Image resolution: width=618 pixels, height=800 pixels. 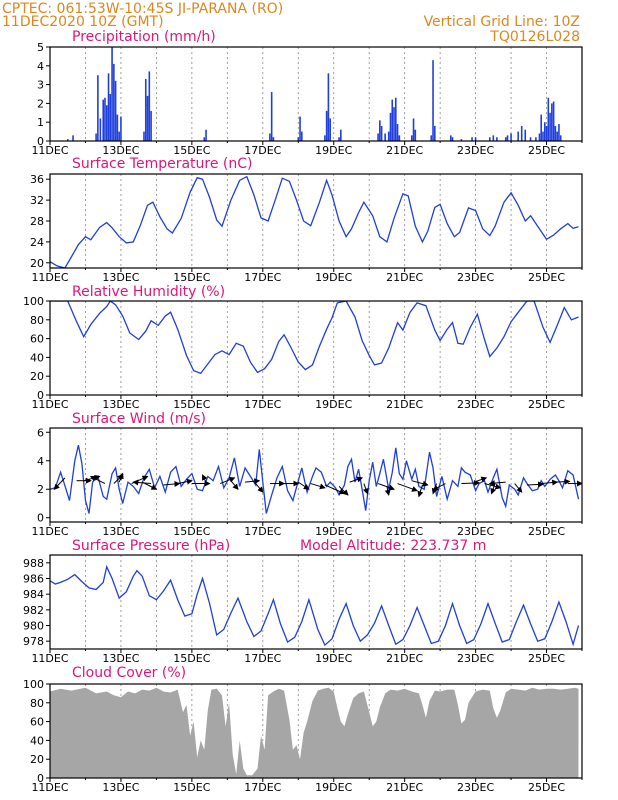 I want to click on wind-series, so click(x=316, y=479).